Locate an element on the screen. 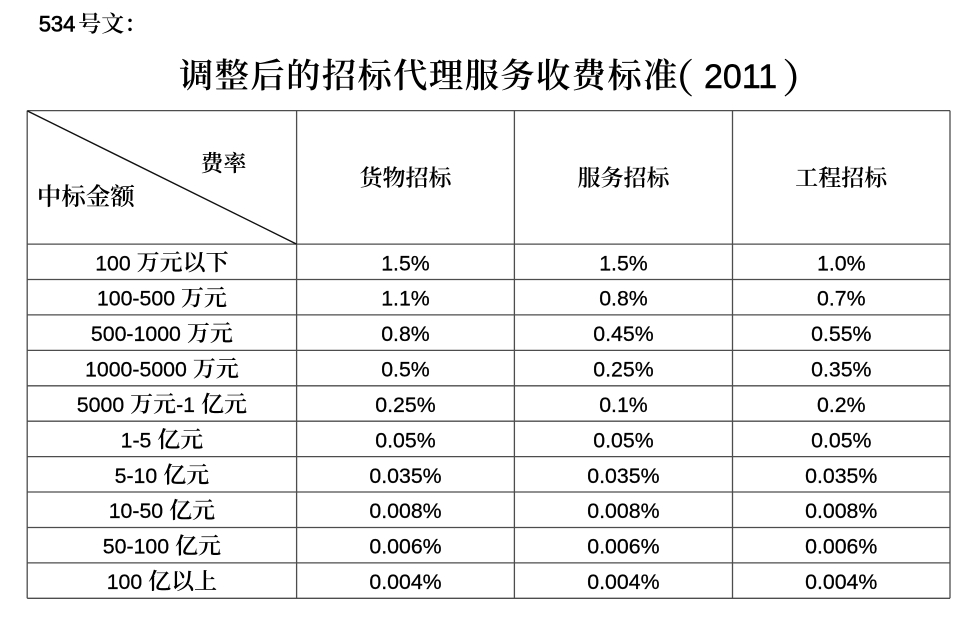 The image size is (979, 629). svg-text: 500-1000 is located at coordinates (136, 334).